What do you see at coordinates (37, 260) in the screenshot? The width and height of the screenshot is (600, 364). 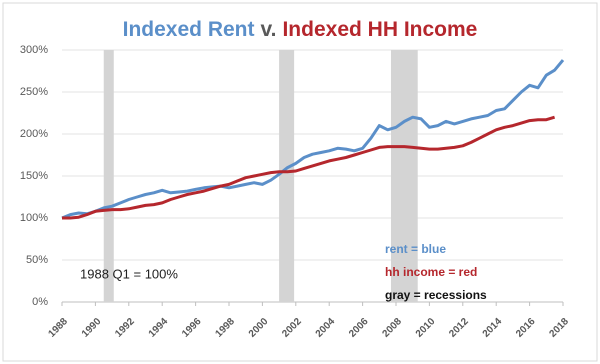 I see `y-tick-label: 50%` at bounding box center [37, 260].